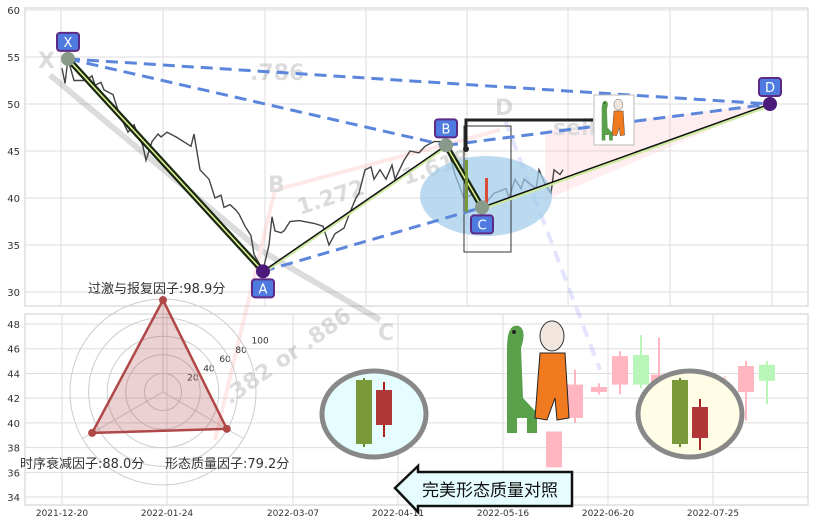 The image size is (813, 521). What do you see at coordinates (227, 464) in the screenshot?
I see `radar-axis-label: 形态质量因子:79.2分` at bounding box center [227, 464].